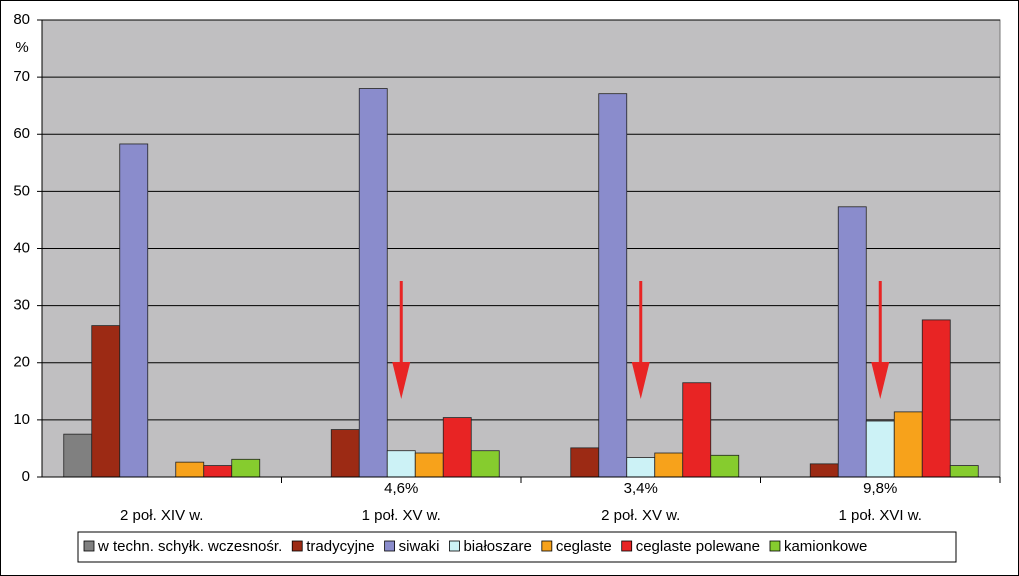 The image size is (1019, 576). I want to click on y-tick-label: 30, so click(21, 305).